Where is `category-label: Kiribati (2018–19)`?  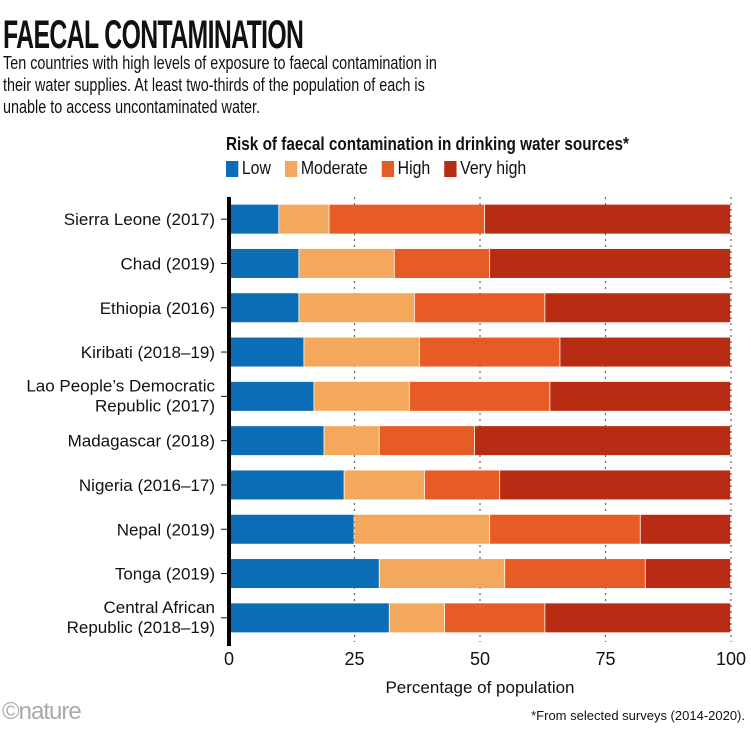 category-label: Kiribati (2018–19) is located at coordinates (148, 352).